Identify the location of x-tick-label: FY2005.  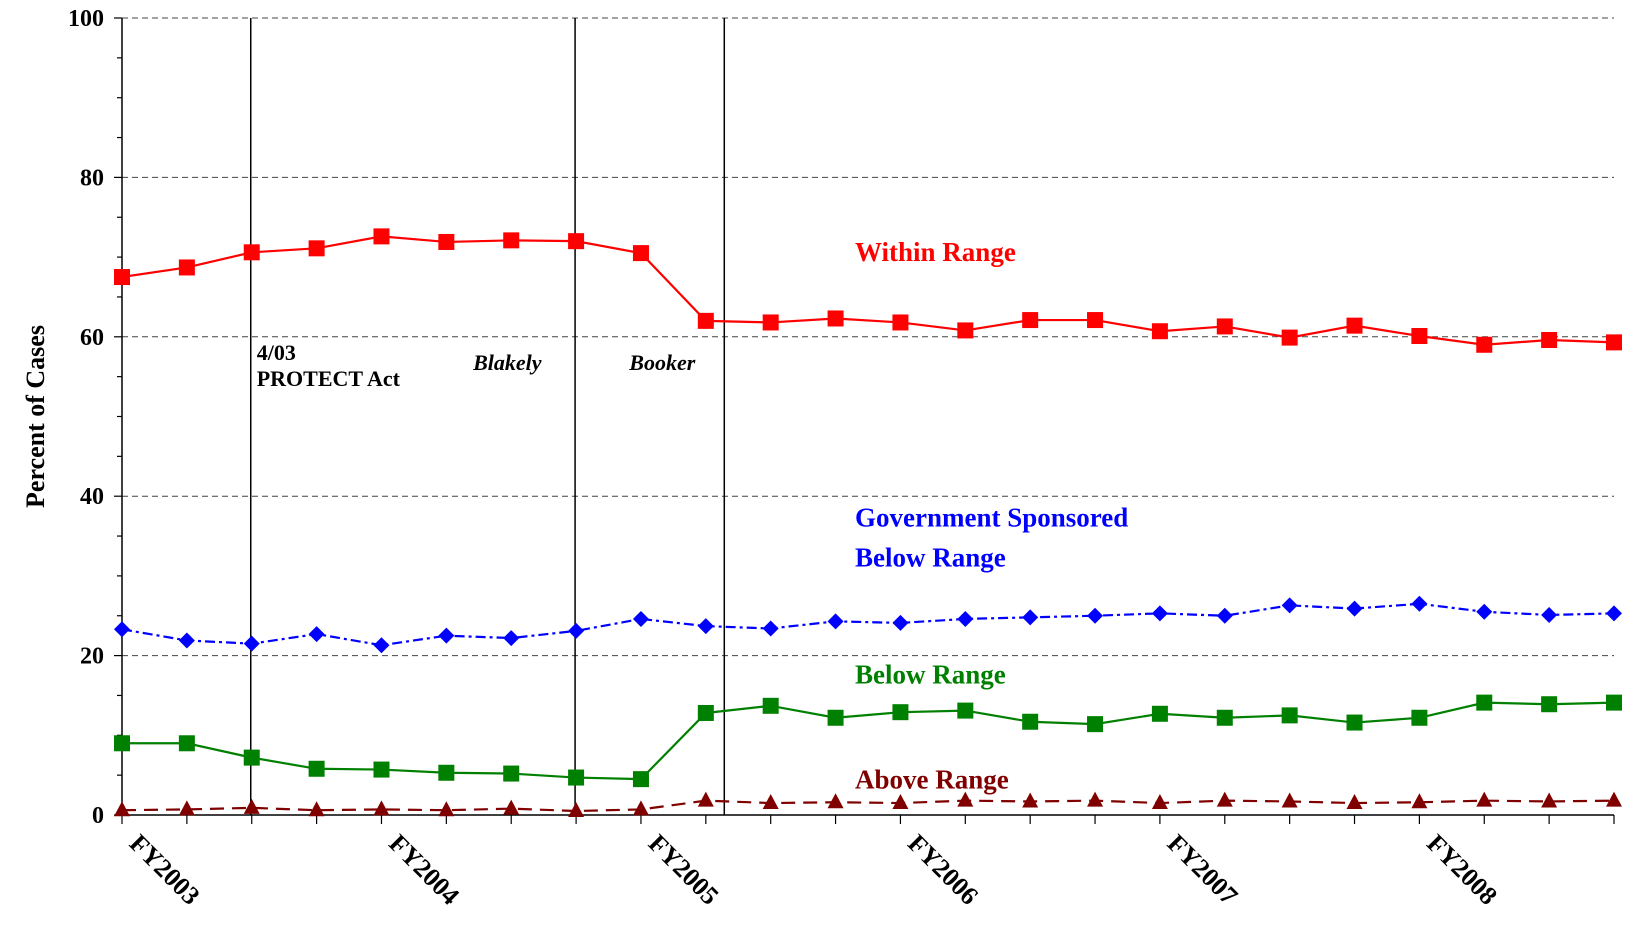
(684, 870).